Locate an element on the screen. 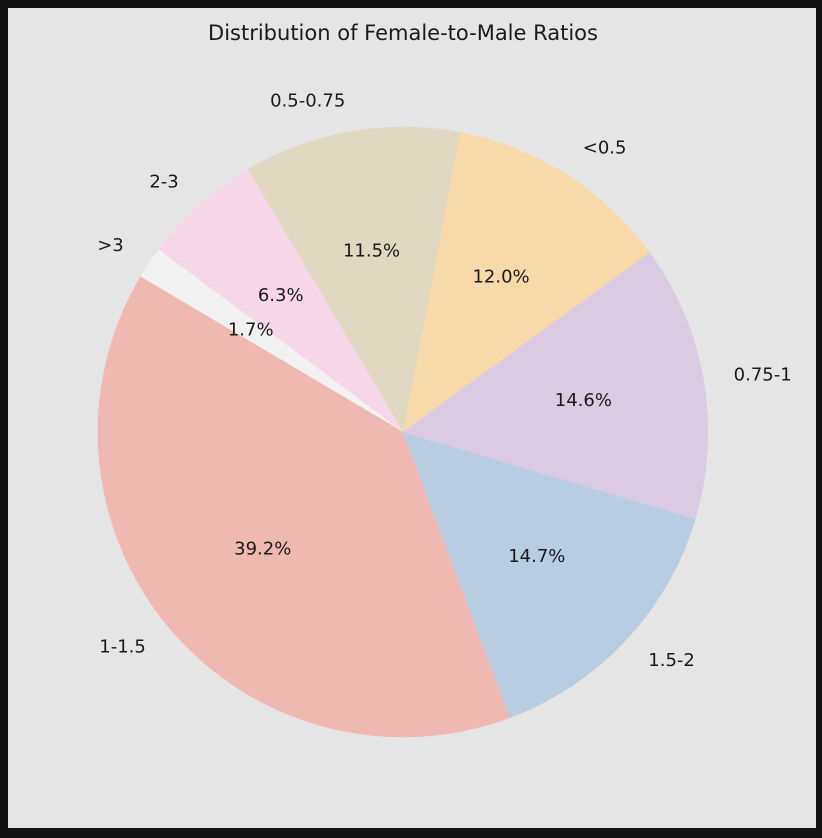  pct-label: 39.2% is located at coordinates (262, 549).